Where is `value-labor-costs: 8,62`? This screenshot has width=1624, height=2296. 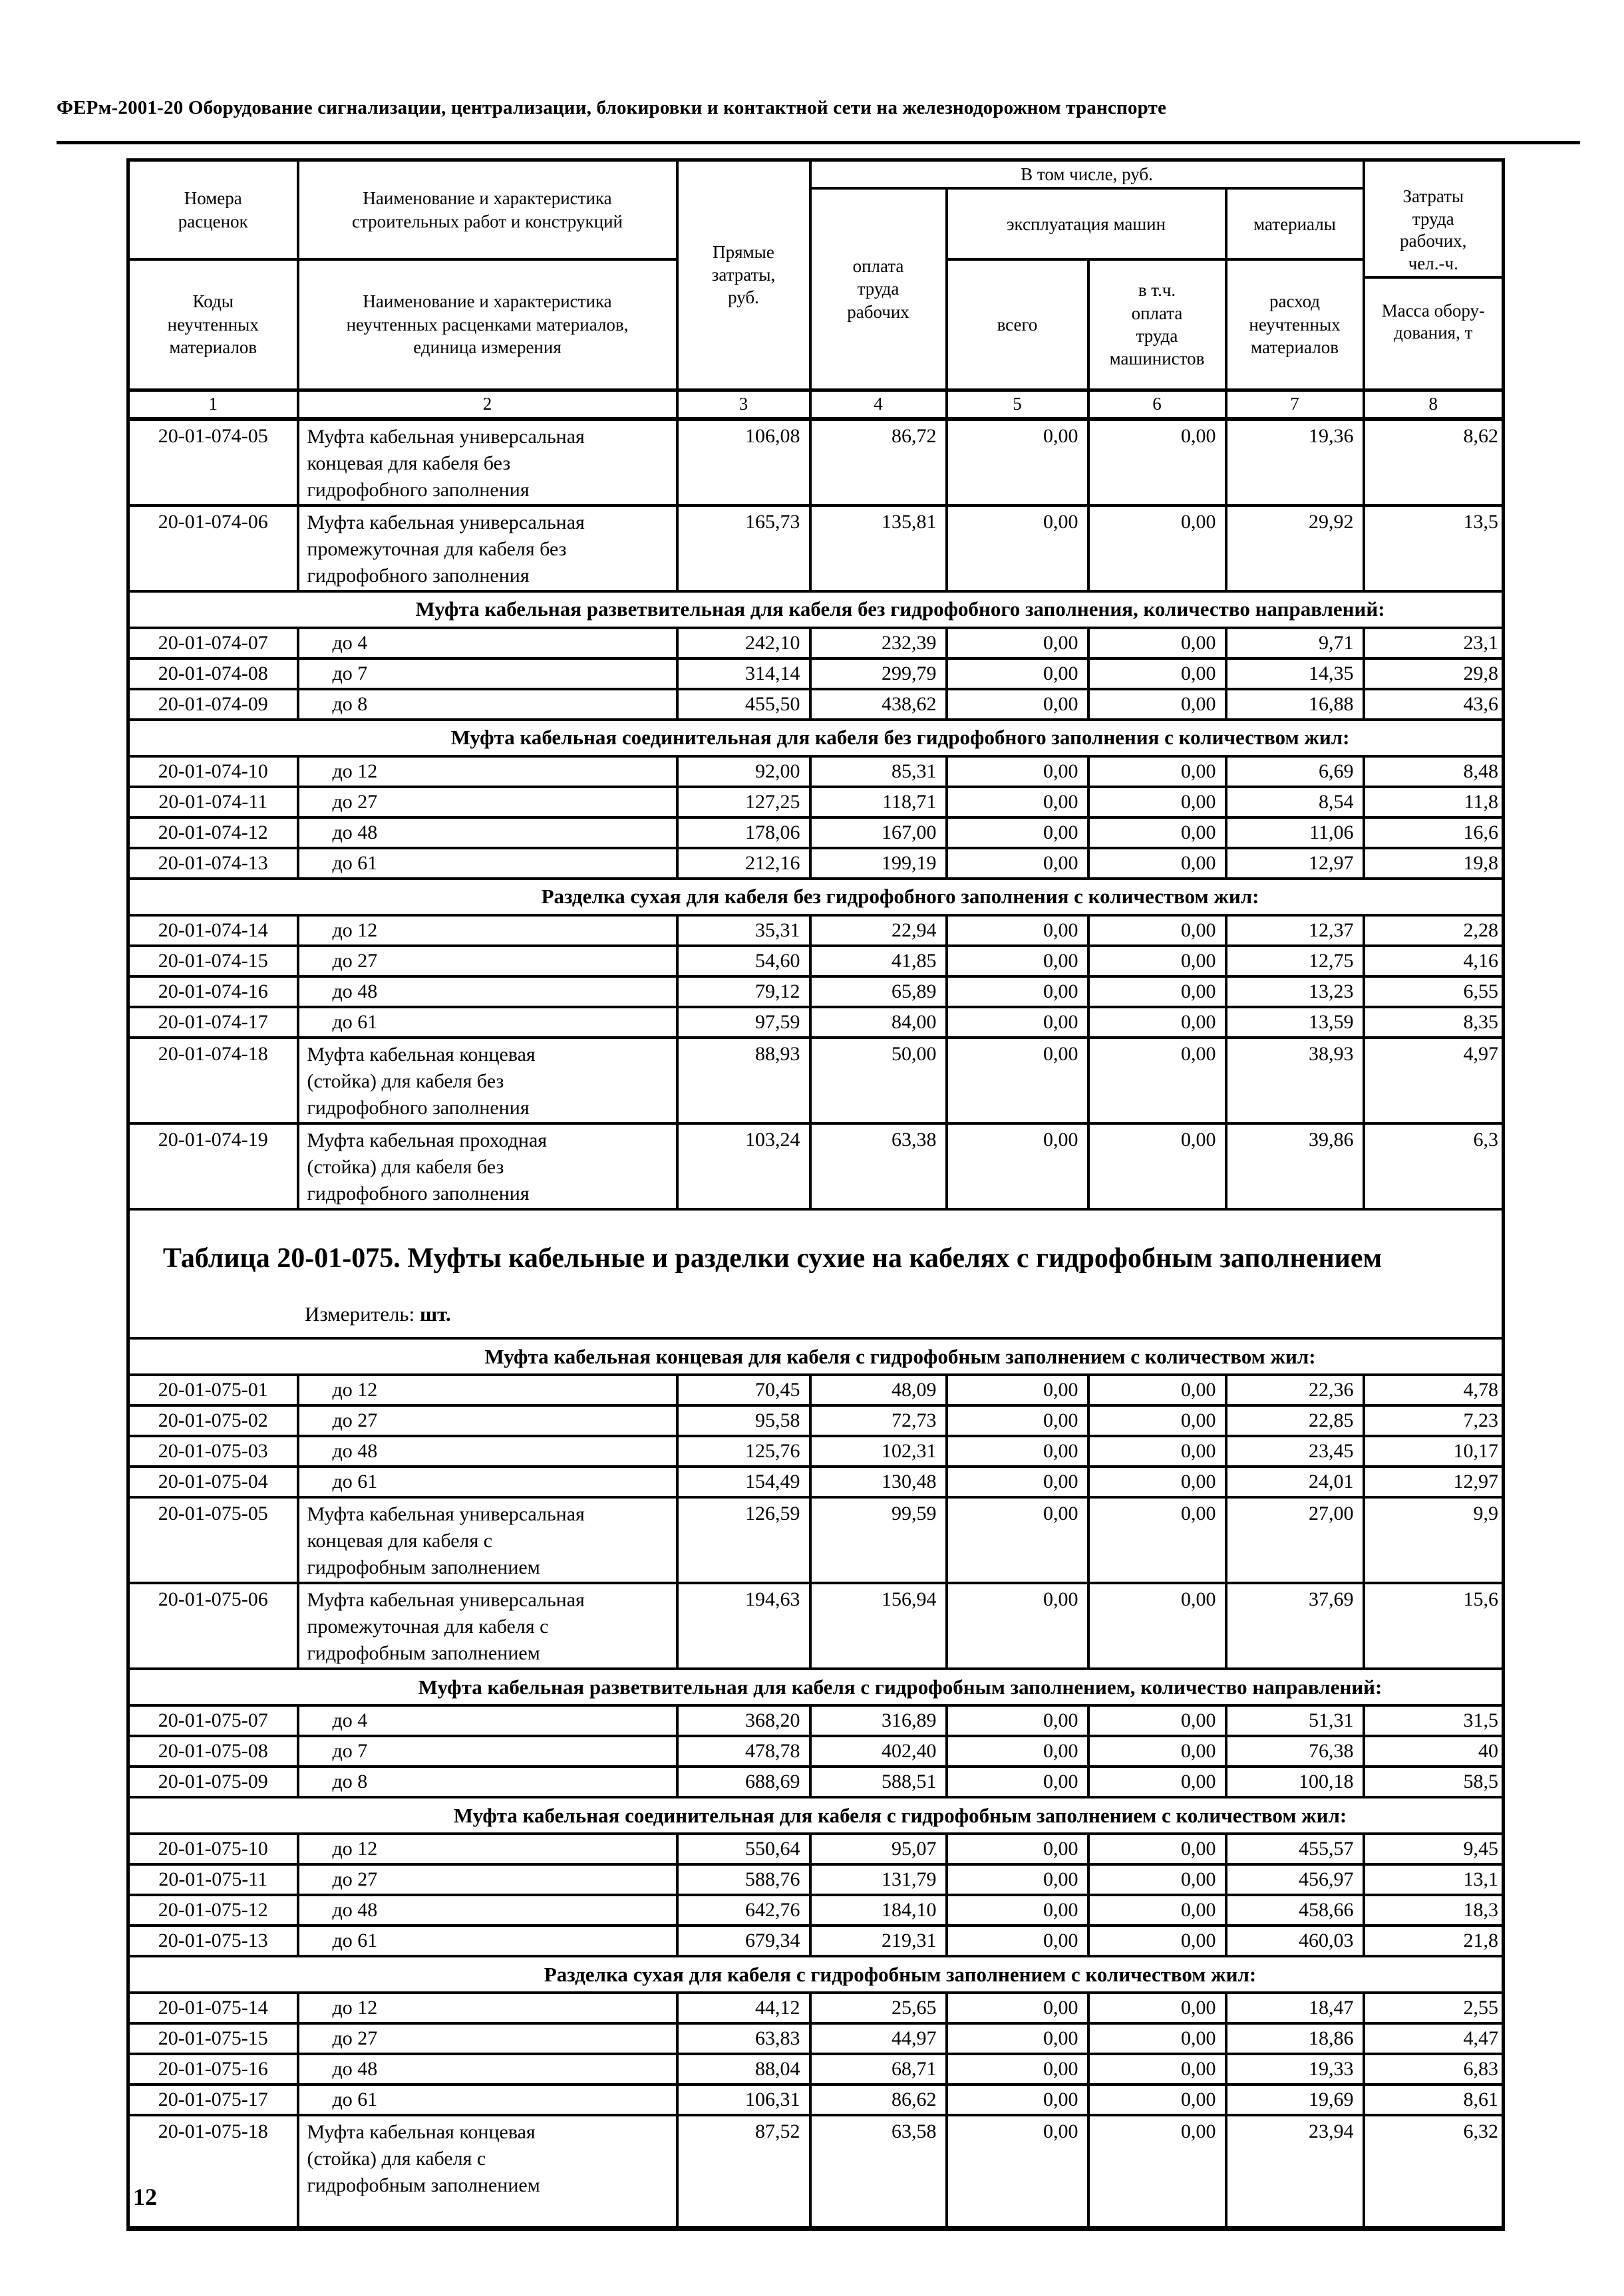
value-labor-costs: 8,62 is located at coordinates (1433, 462).